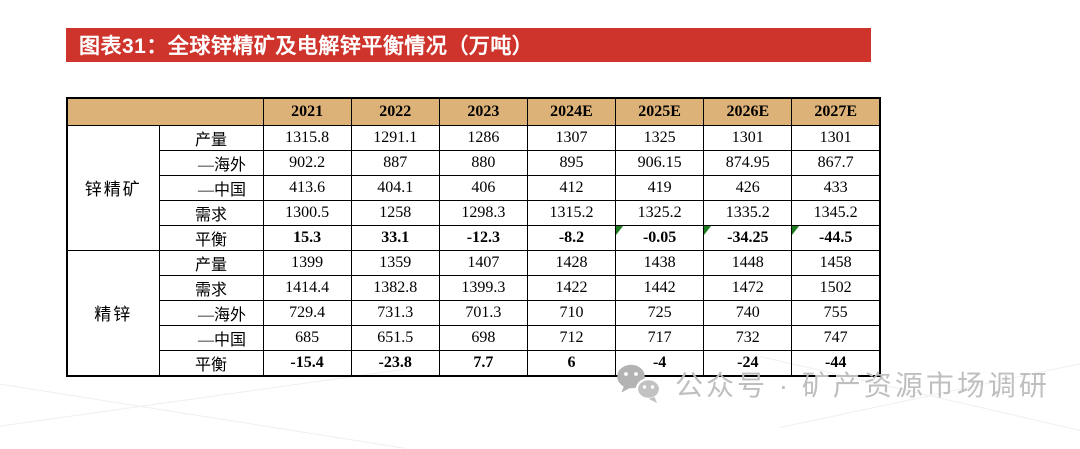 This screenshot has height=449, width=1080. What do you see at coordinates (639, 383) in the screenshot?
I see `wechat-icon` at bounding box center [639, 383].